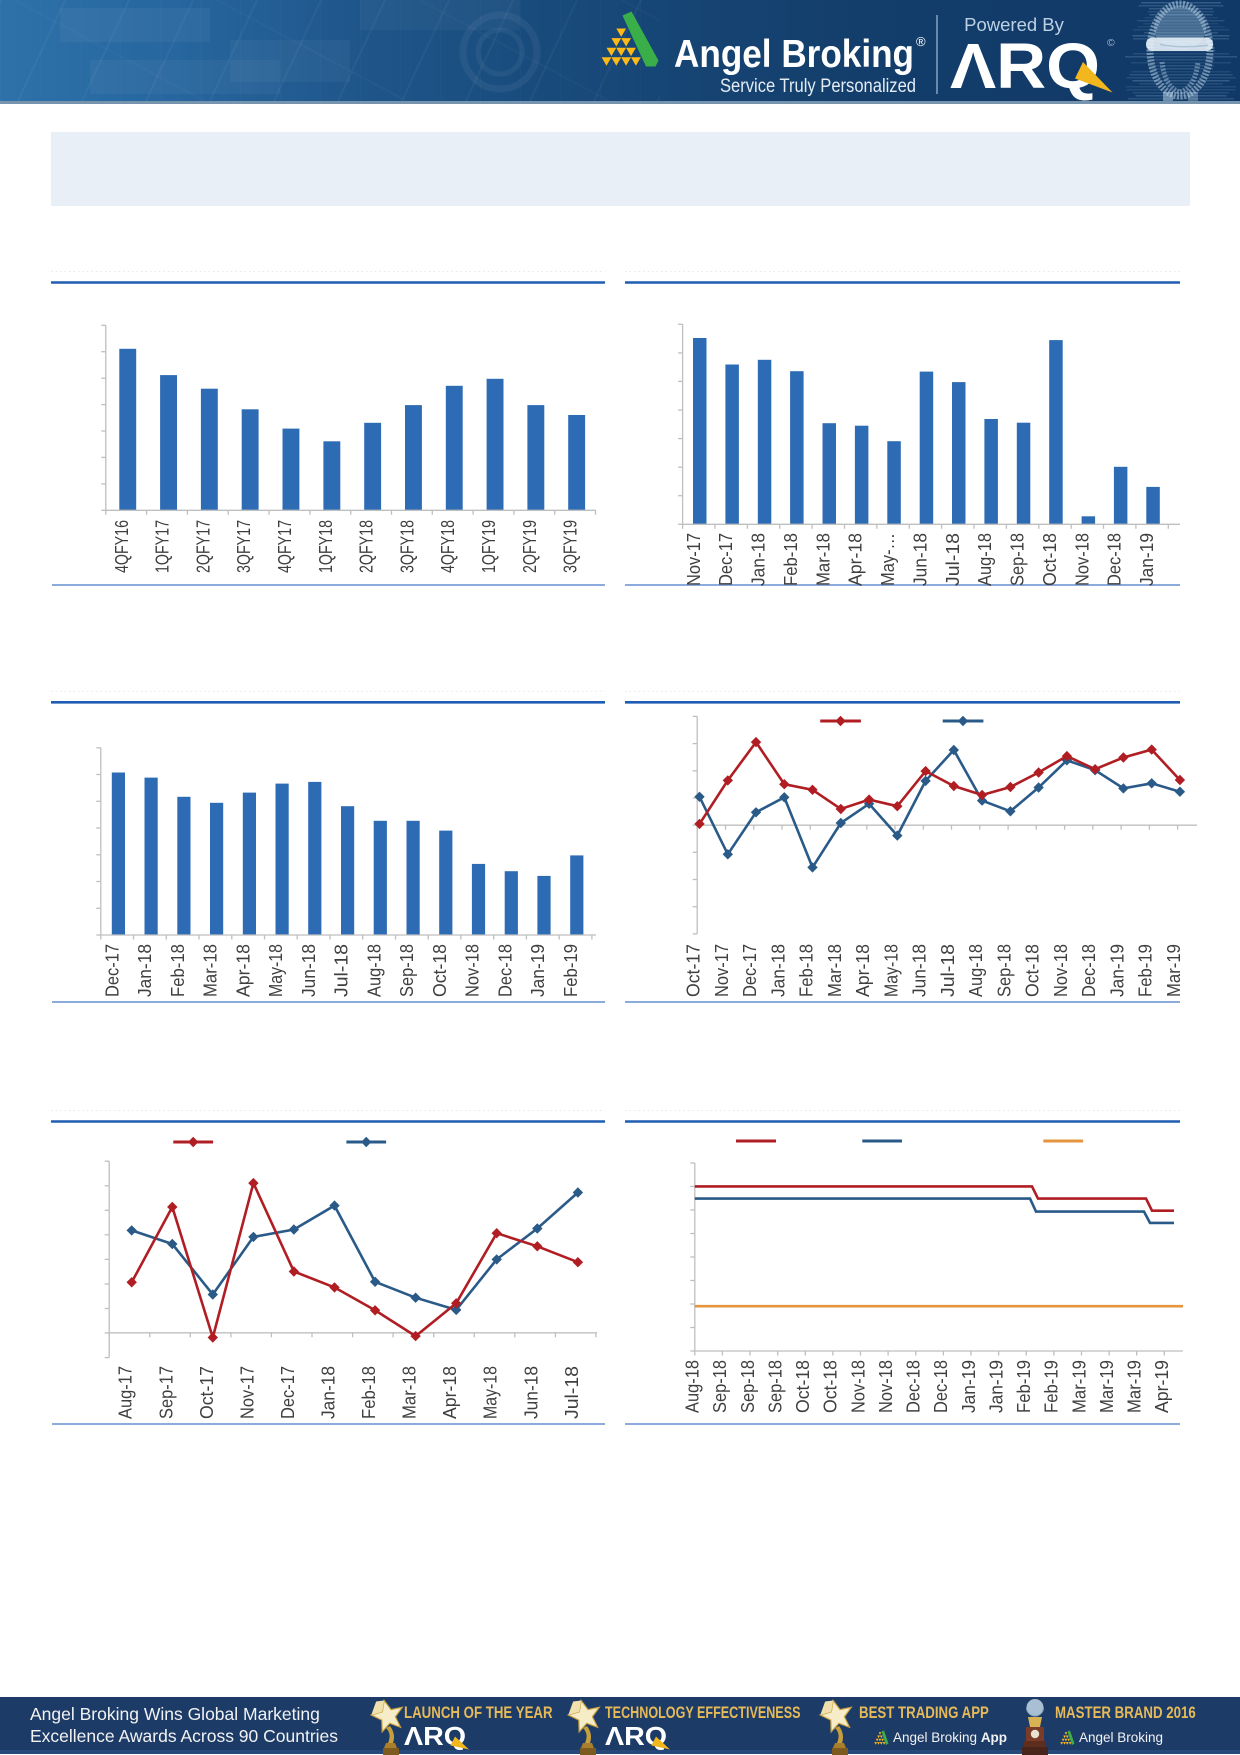 Image resolution: width=1240 pixels, height=1755 pixels. I want to click on svg-text: ΛRQ, so click(1025, 65).